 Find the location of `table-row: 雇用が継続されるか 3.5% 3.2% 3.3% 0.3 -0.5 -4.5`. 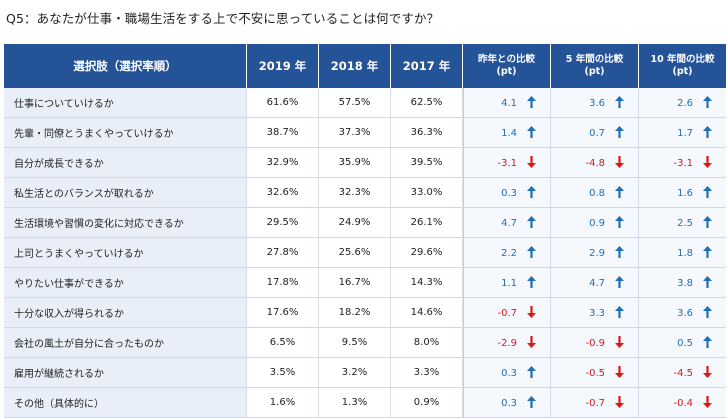

table-row: 雇用が継続されるか 3.5% 3.2% 3.3% 0.3 -0.5 -4.5 is located at coordinates (365, 373).